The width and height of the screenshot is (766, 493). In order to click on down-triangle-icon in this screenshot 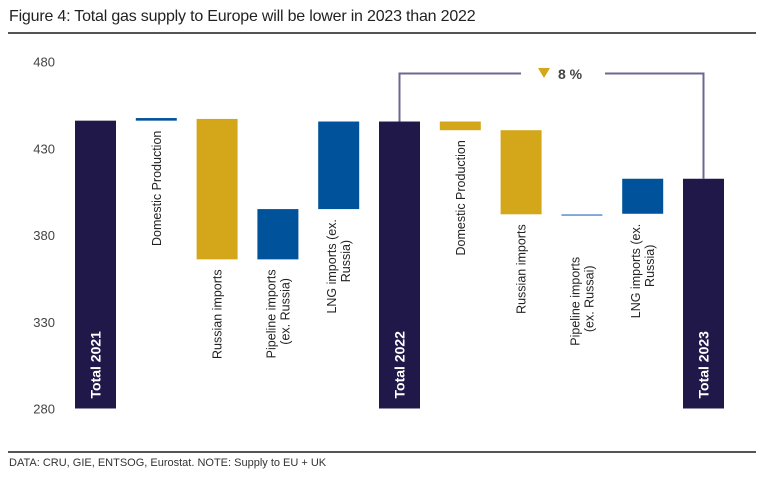, I will do `click(544, 73)`.